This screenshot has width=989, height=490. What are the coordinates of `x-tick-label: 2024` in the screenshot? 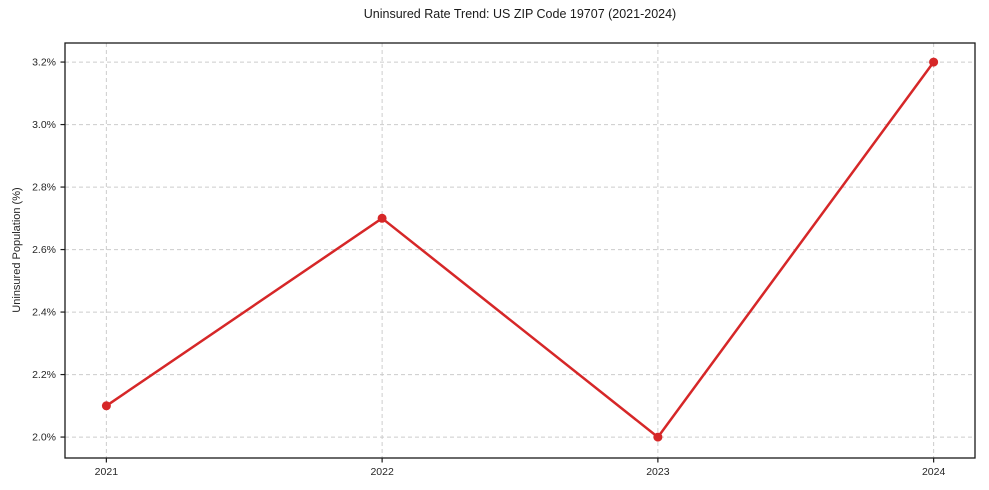 It's located at (934, 472).